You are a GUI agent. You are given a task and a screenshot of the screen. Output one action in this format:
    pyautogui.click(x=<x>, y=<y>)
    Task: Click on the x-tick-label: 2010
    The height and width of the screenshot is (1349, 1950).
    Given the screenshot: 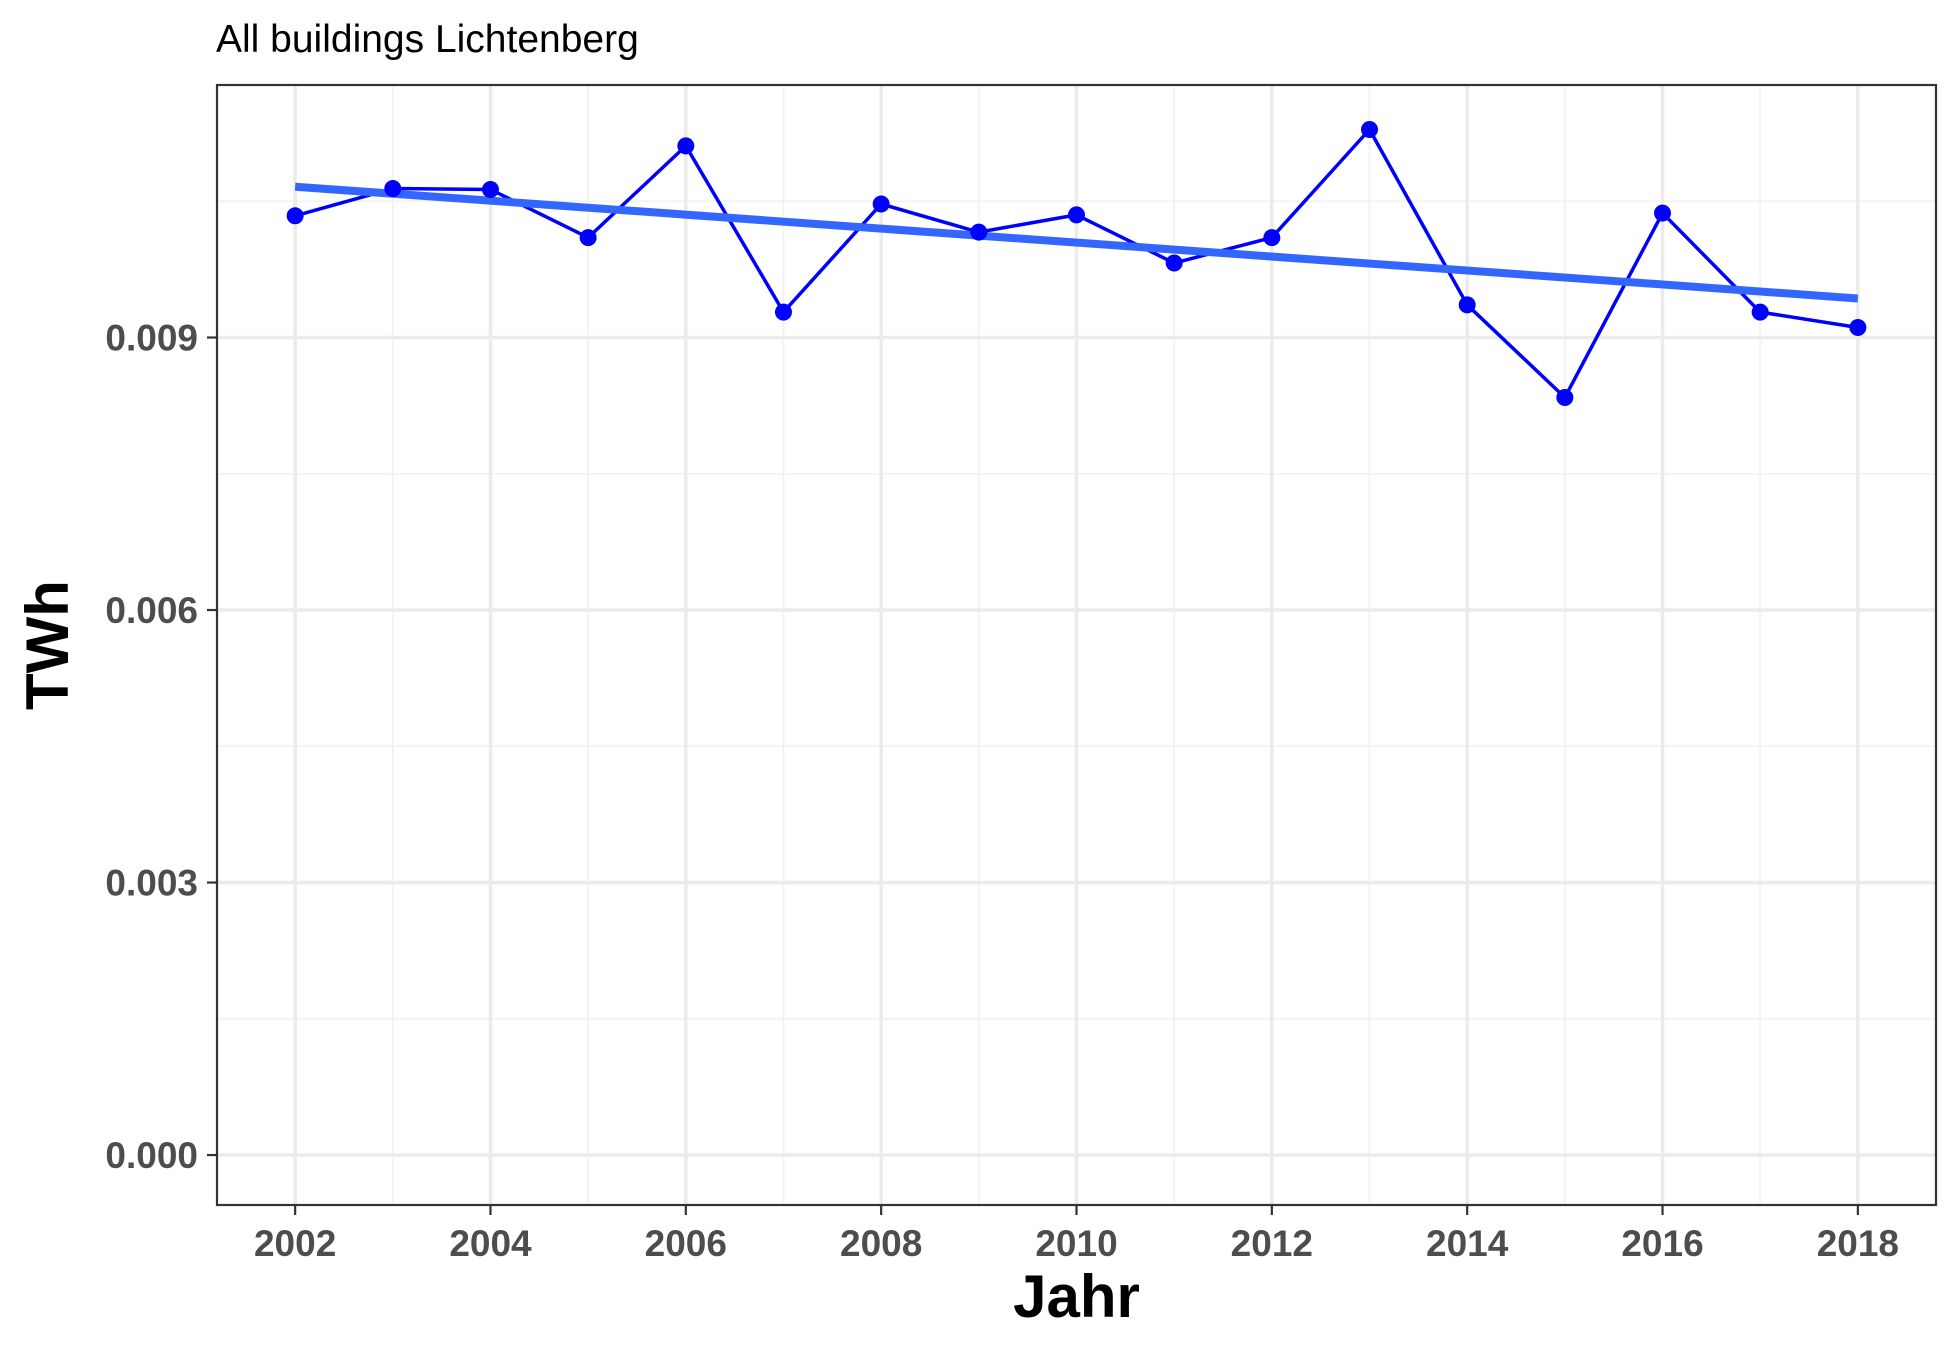 What is the action you would take?
    pyautogui.click(x=1076, y=1243)
    